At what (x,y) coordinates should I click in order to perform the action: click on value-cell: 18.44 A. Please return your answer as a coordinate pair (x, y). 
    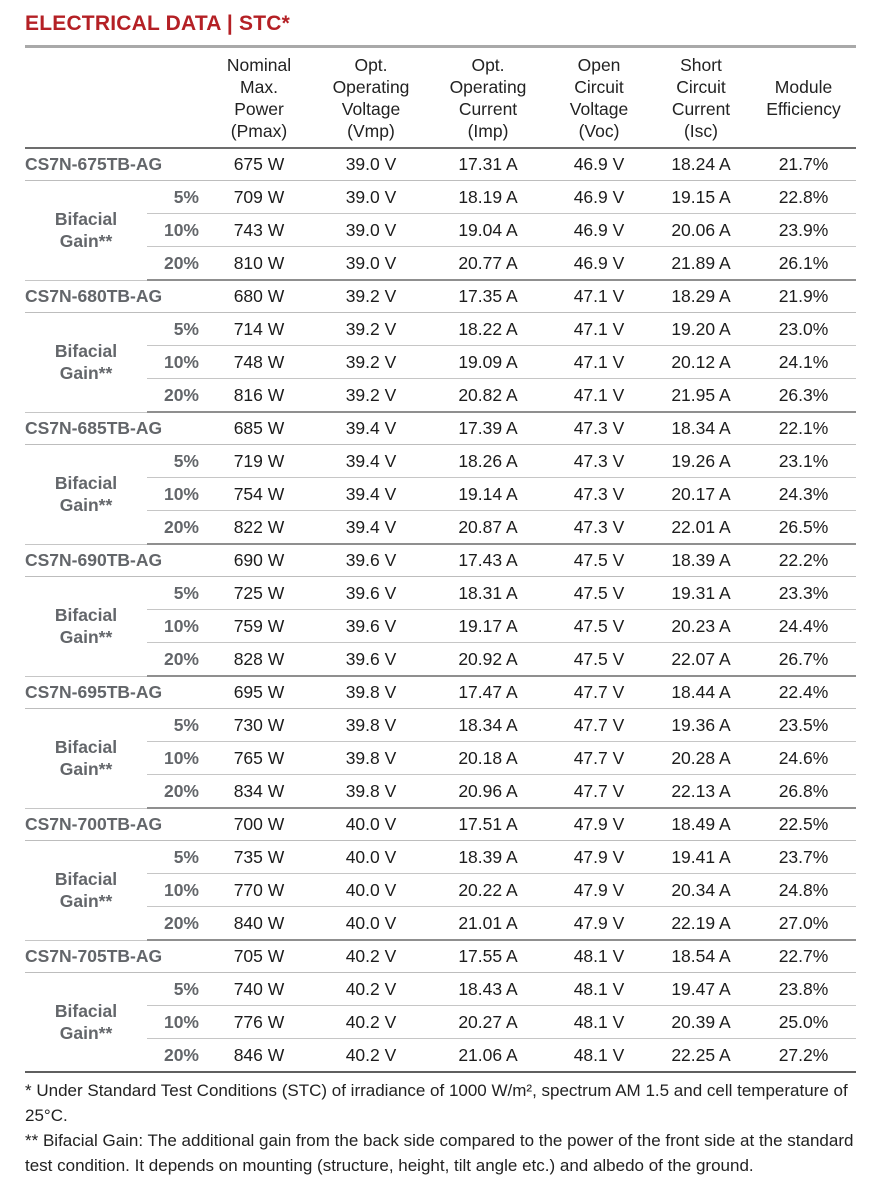
    Looking at the image, I should click on (701, 692).